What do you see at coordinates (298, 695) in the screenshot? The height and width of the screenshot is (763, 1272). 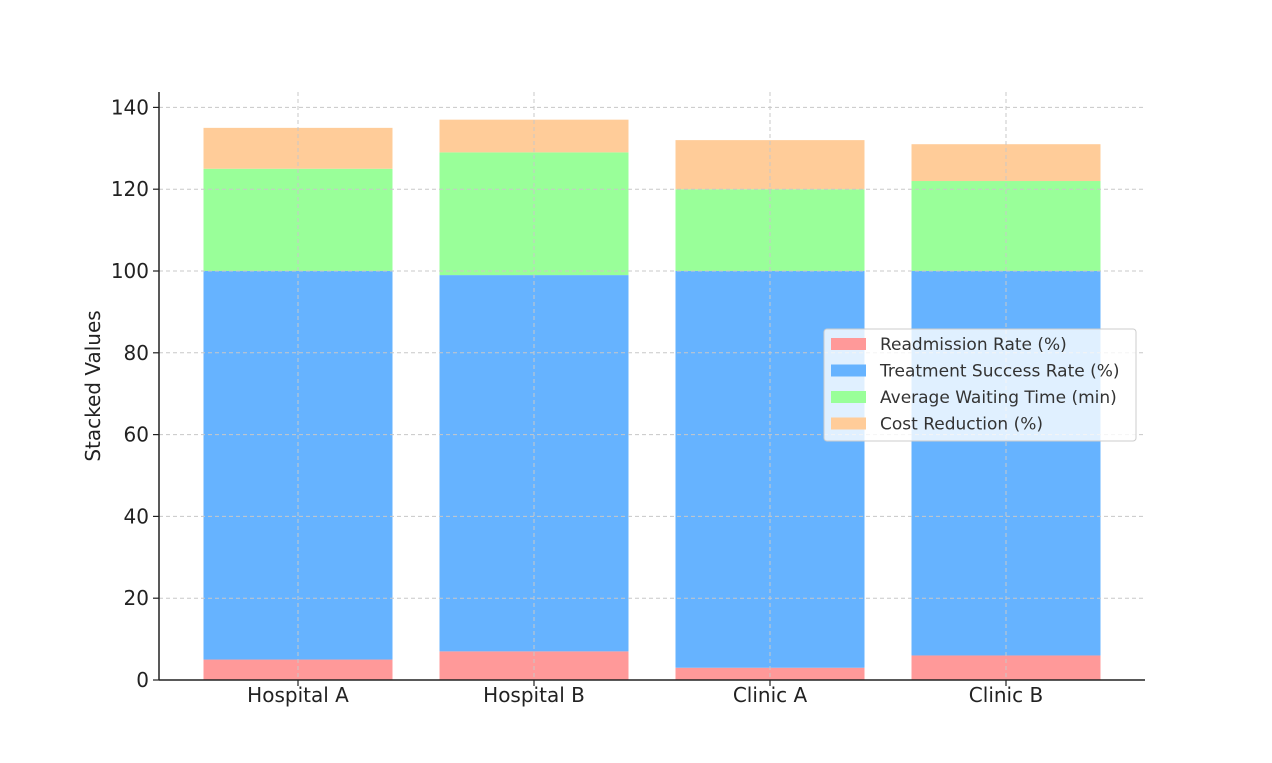 I see `x-tick-label: Hospital A` at bounding box center [298, 695].